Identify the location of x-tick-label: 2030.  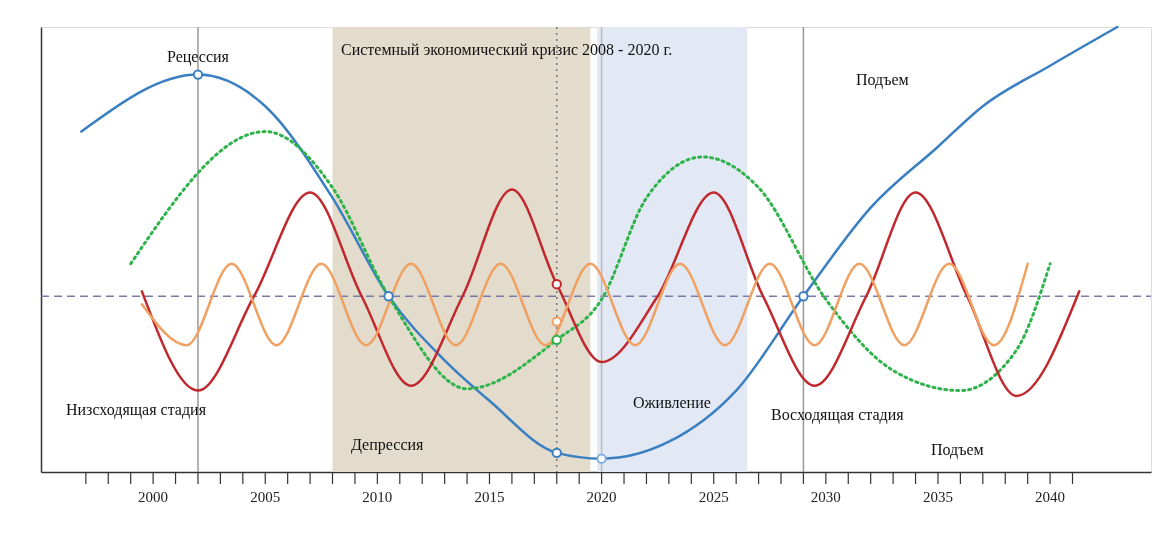
(825, 497).